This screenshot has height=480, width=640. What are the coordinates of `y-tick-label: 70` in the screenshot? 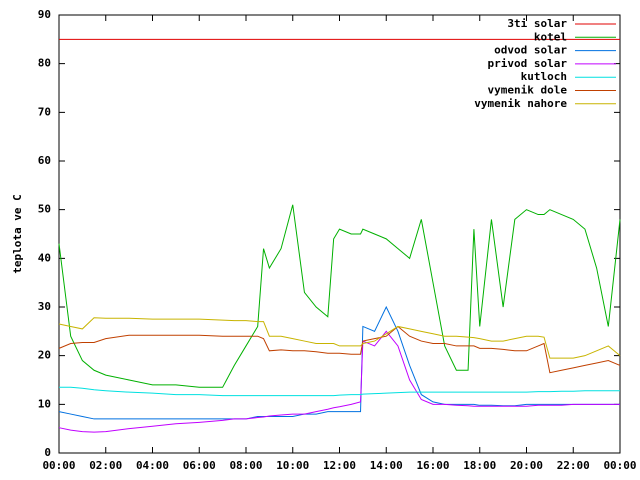 It's located at (44, 111).